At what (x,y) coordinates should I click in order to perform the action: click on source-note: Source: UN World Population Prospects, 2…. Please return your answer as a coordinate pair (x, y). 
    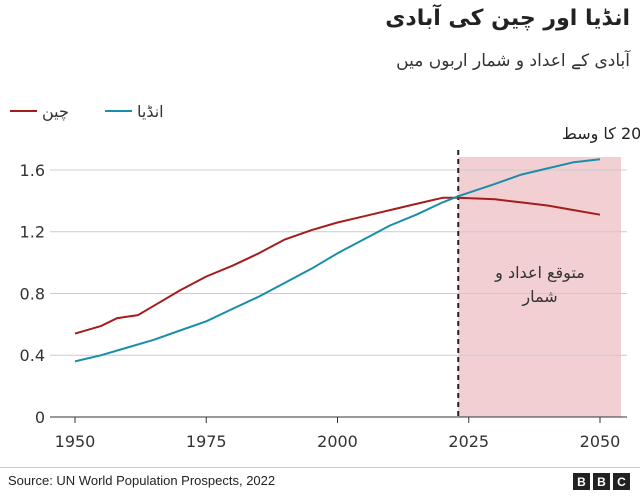
    Looking at the image, I should click on (142, 480).